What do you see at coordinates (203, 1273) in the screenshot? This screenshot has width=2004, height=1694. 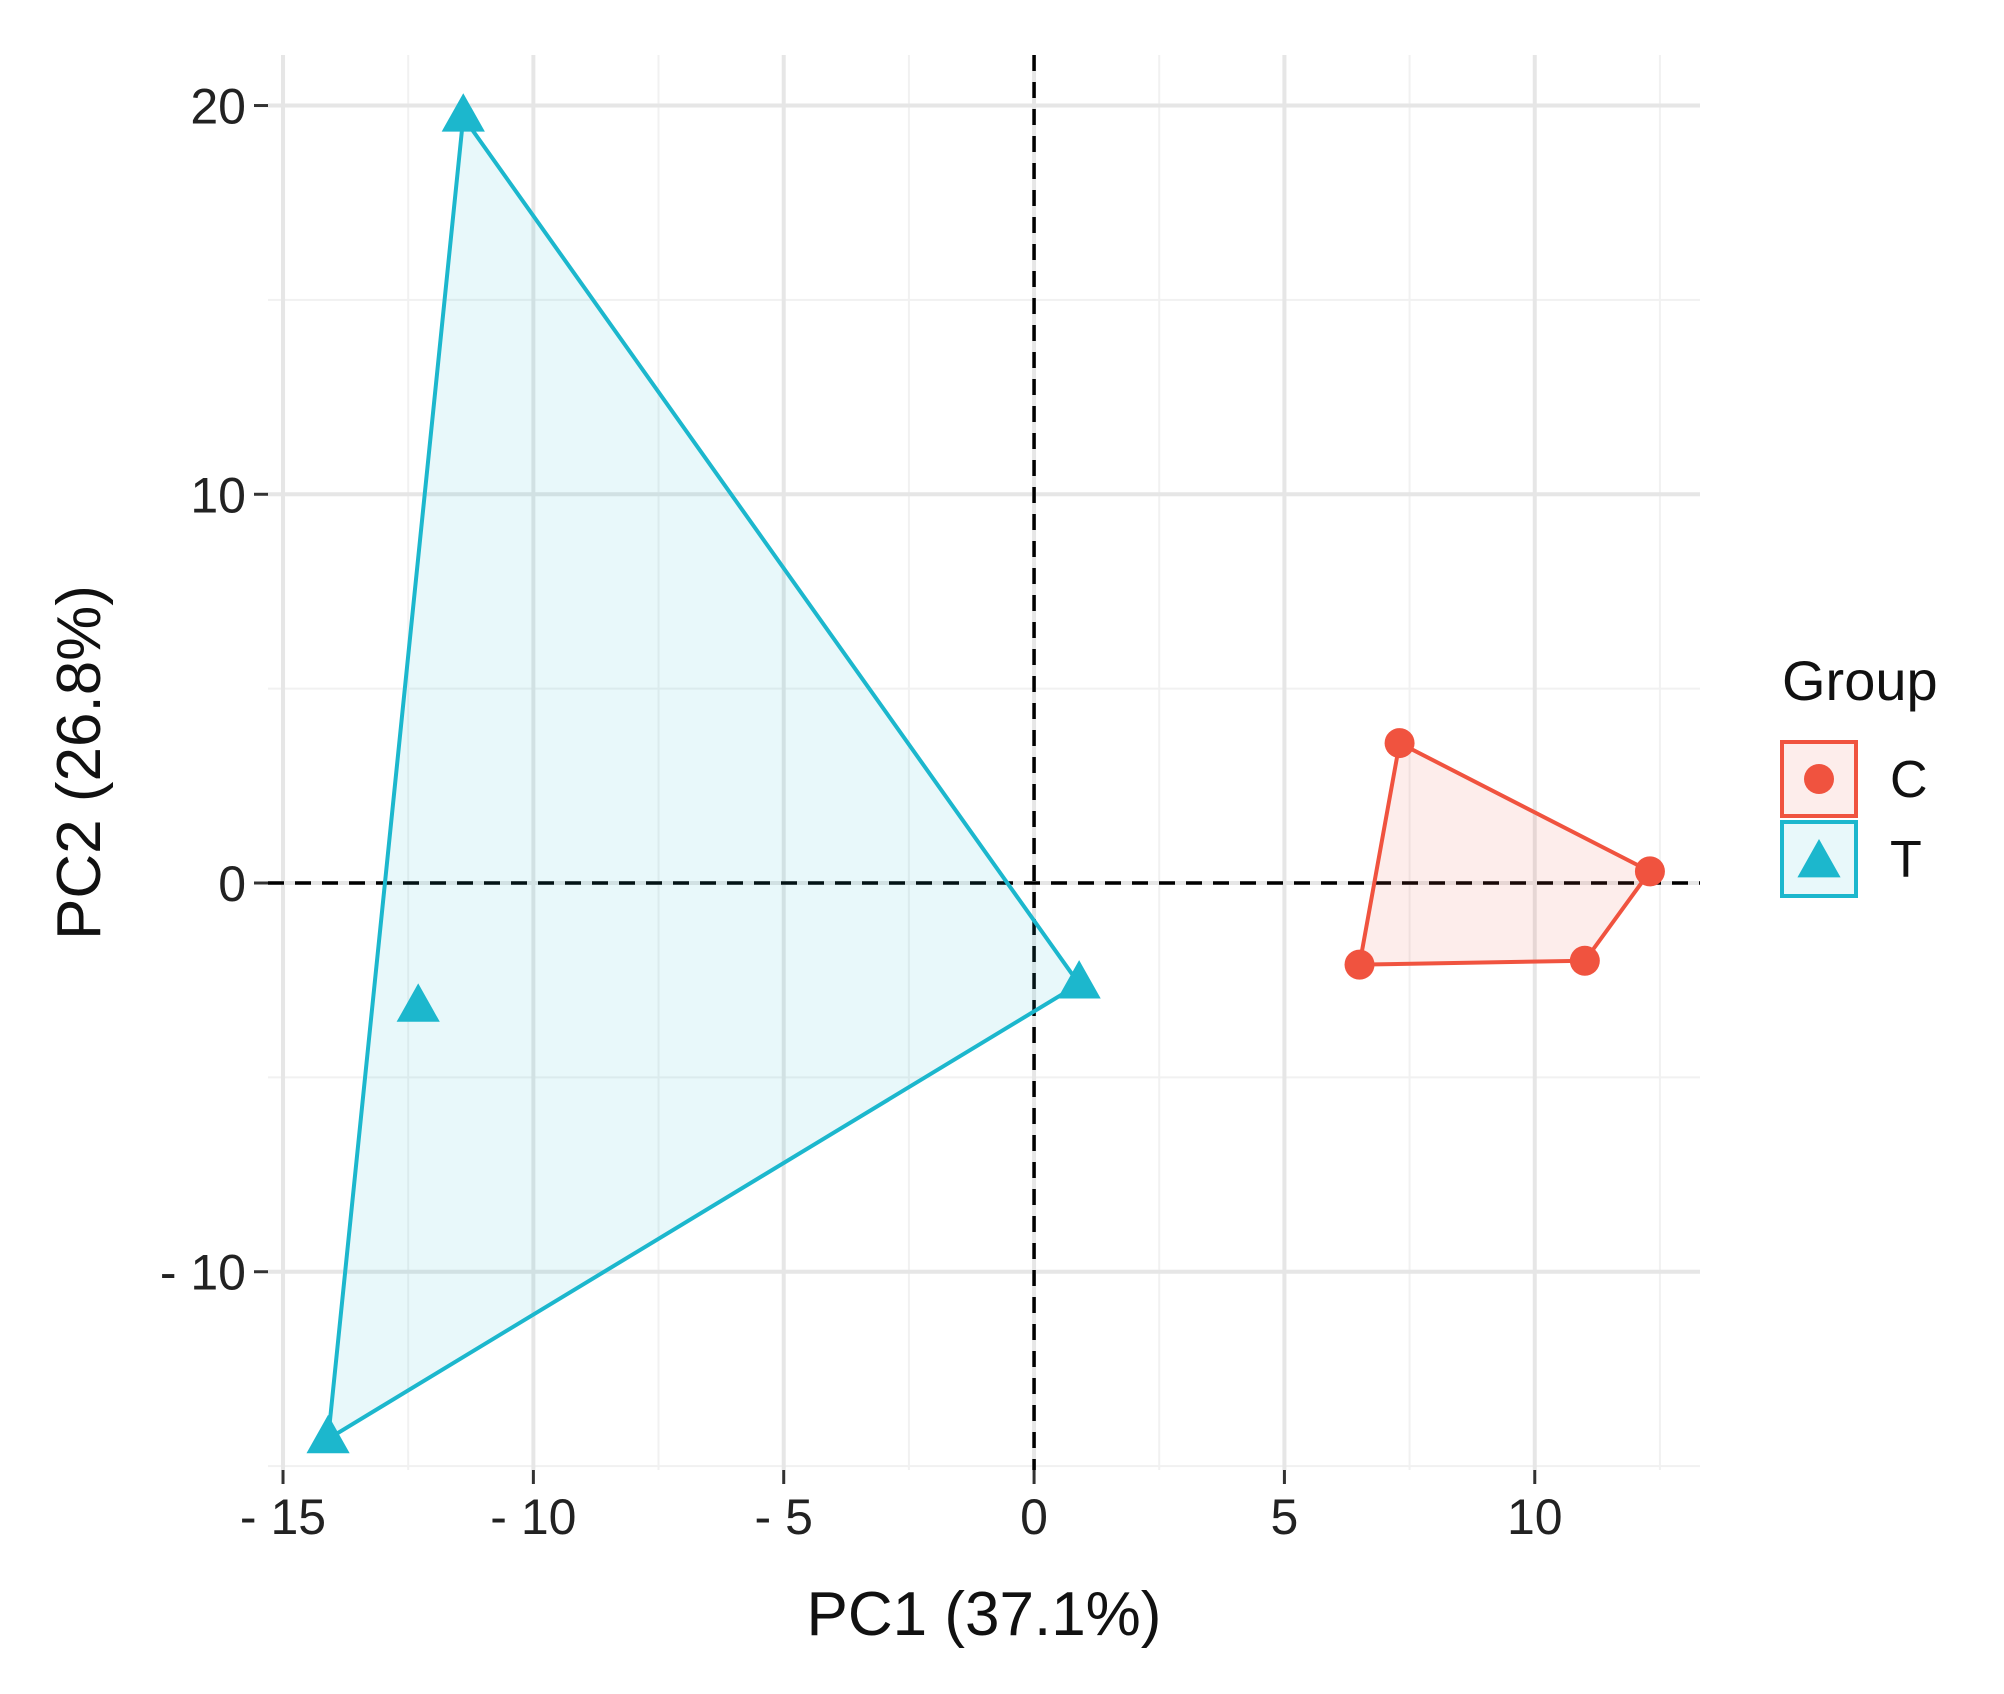 I see `y-tick-label: - 10` at bounding box center [203, 1273].